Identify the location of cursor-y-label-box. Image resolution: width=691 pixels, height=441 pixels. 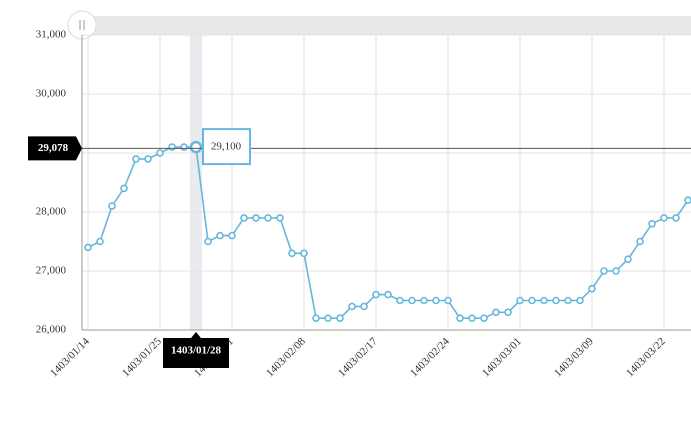
(55, 148).